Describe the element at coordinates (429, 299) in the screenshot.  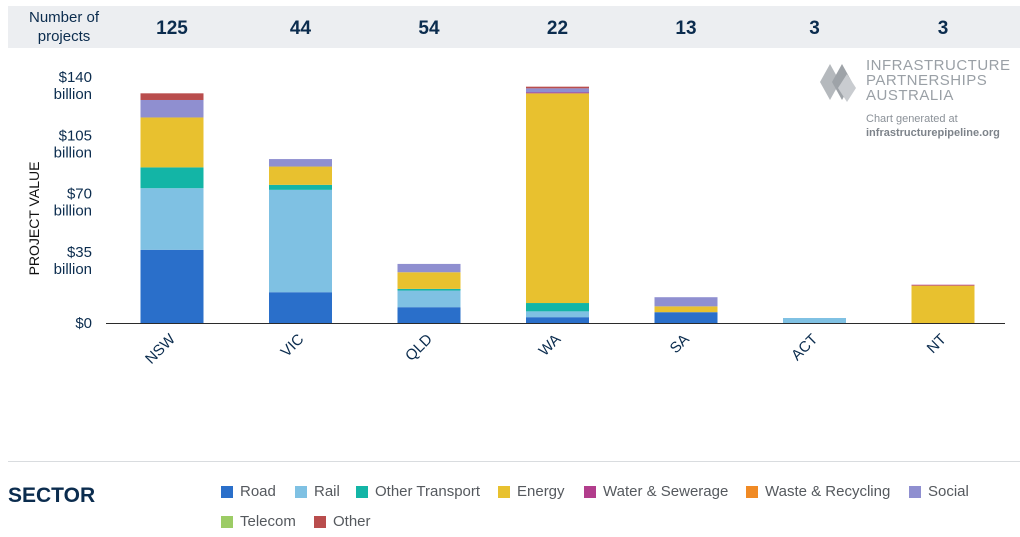
I see `bar-qld-rail` at that location.